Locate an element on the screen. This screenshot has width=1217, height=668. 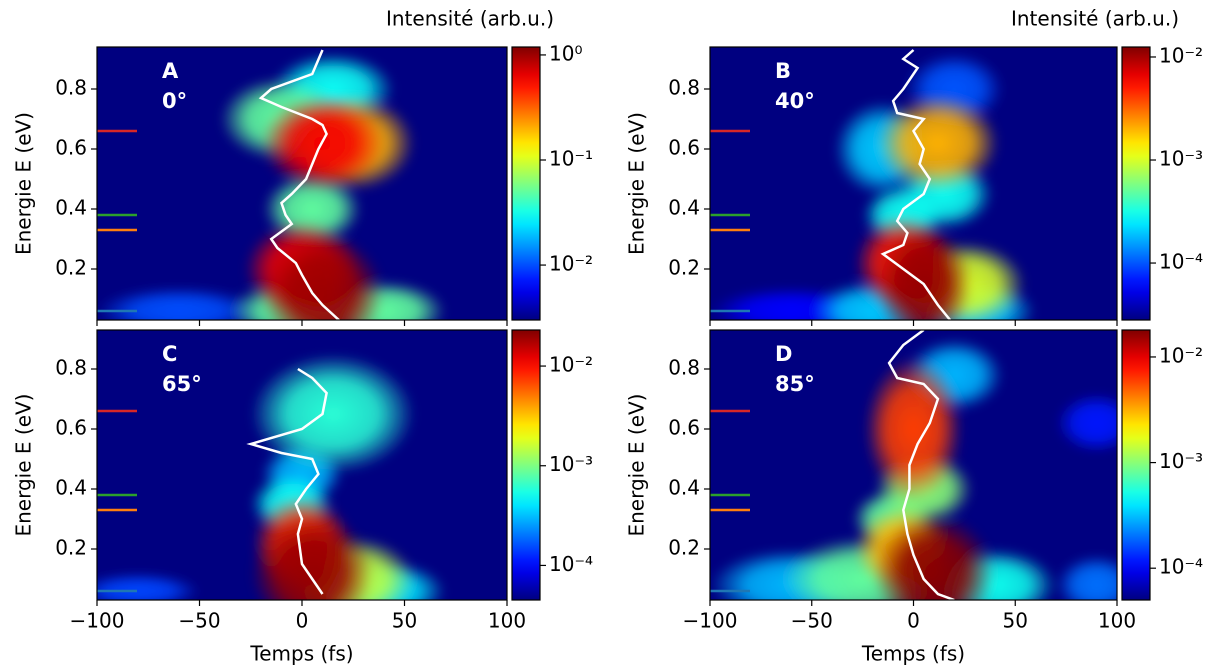
panel-label: D is located at coordinates (783, 354).